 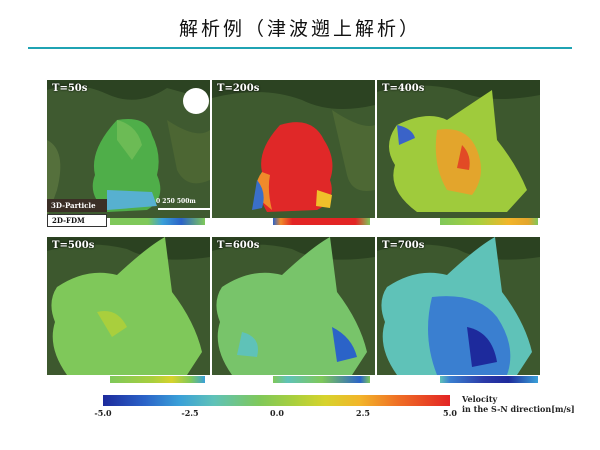 What do you see at coordinates (157, 379) in the screenshot?
I see `comparison-strip-t500` at bounding box center [157, 379].